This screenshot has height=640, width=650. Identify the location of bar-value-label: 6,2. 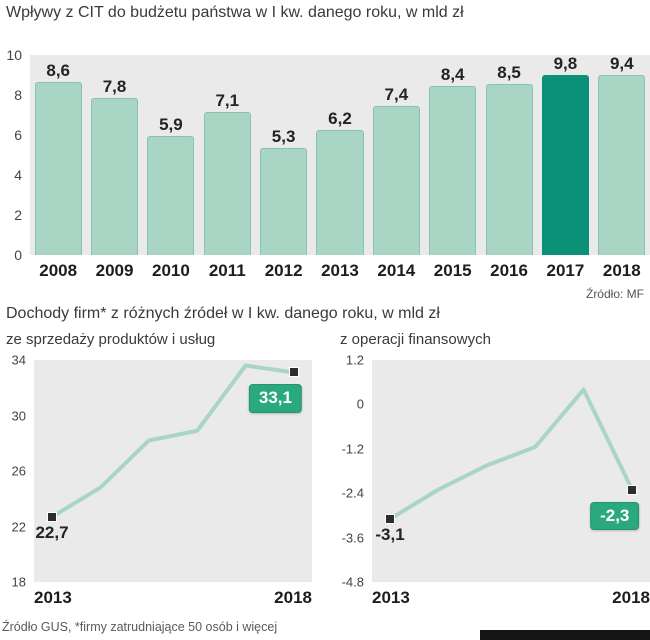
(340, 118).